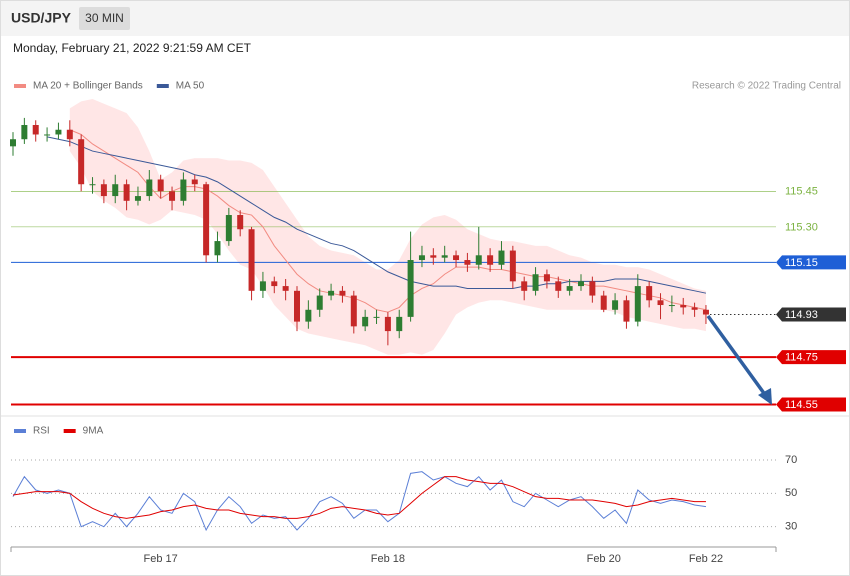  I want to click on level-label: 114.55, so click(801, 405).